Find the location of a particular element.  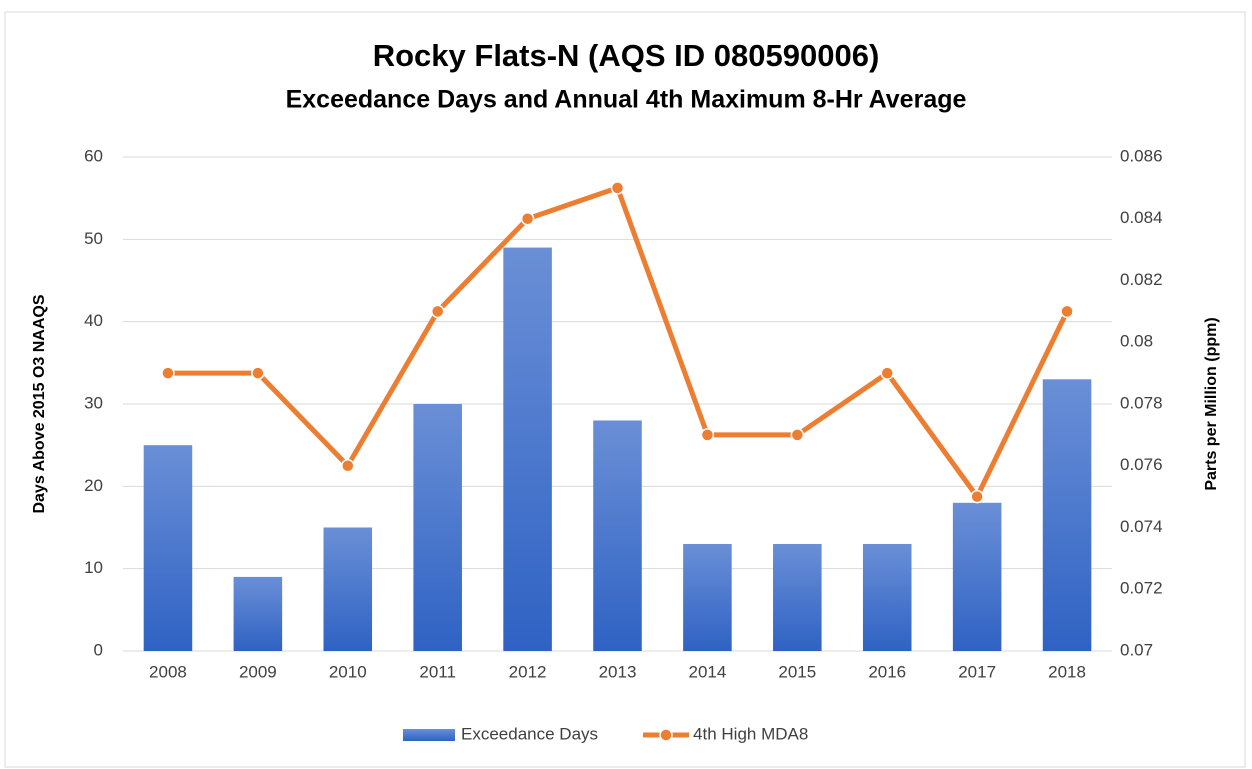

x-tick-label: 2014 is located at coordinates (707, 671).